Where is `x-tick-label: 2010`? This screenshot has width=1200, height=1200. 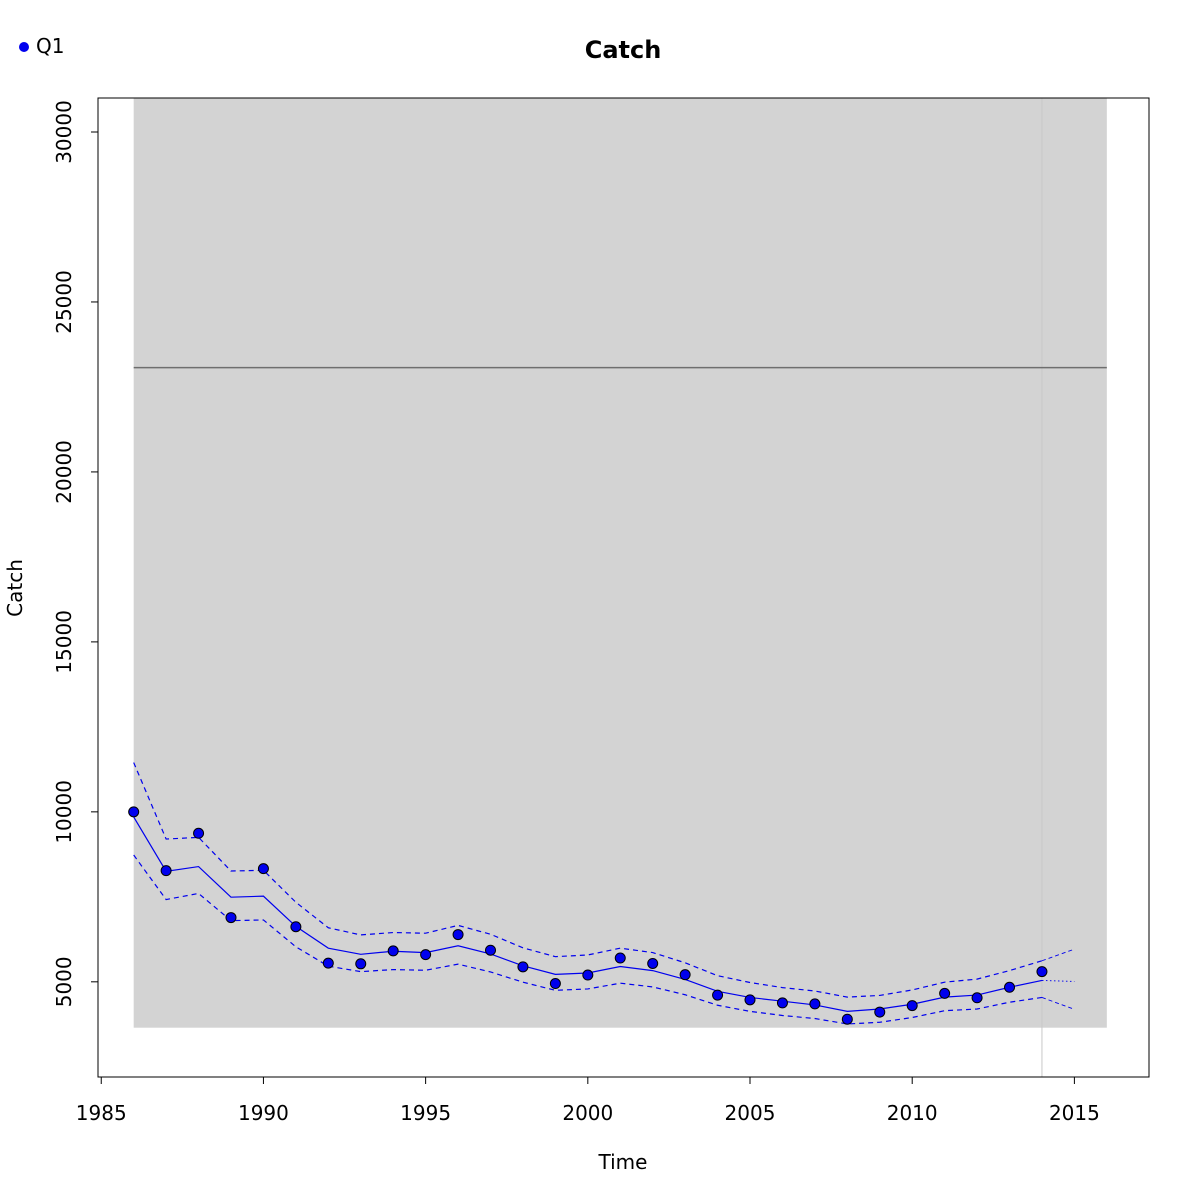
x-tick-label: 2010 is located at coordinates (912, 1113).